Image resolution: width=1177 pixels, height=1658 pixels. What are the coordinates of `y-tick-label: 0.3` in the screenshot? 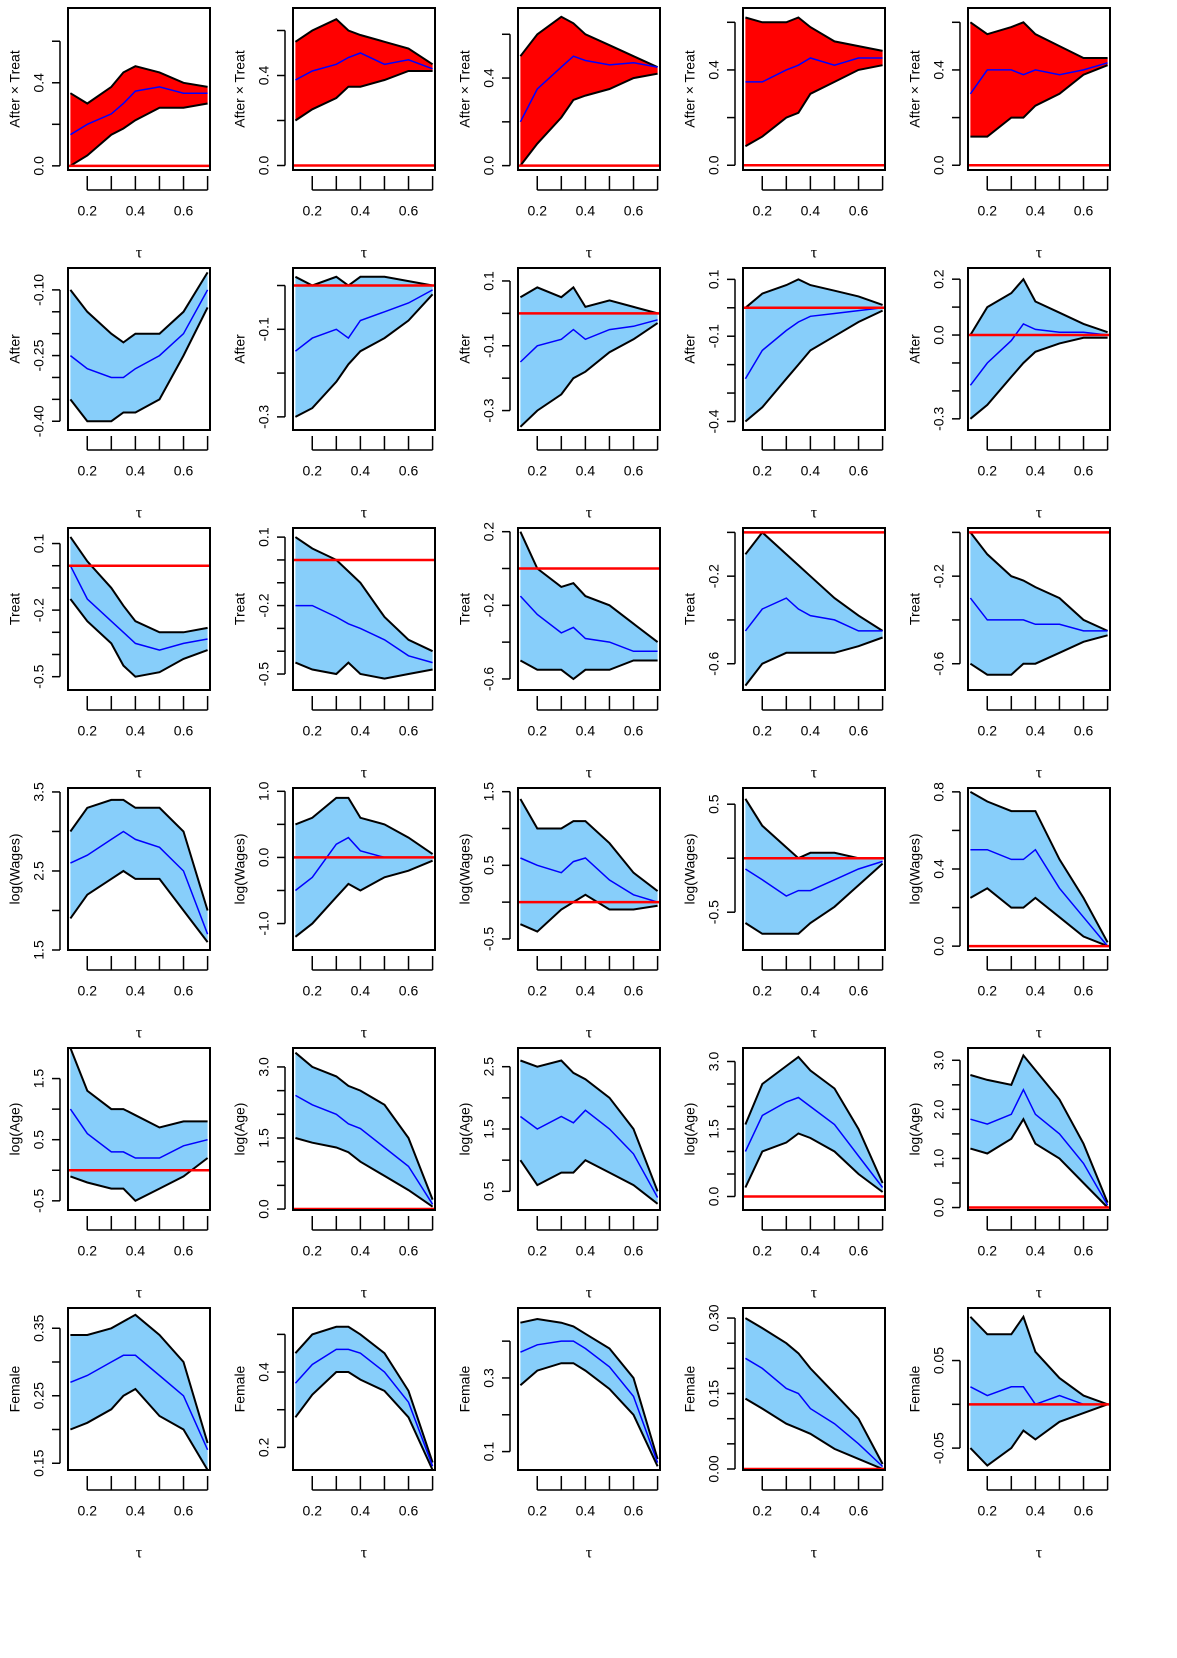 It's located at (489, 1378).